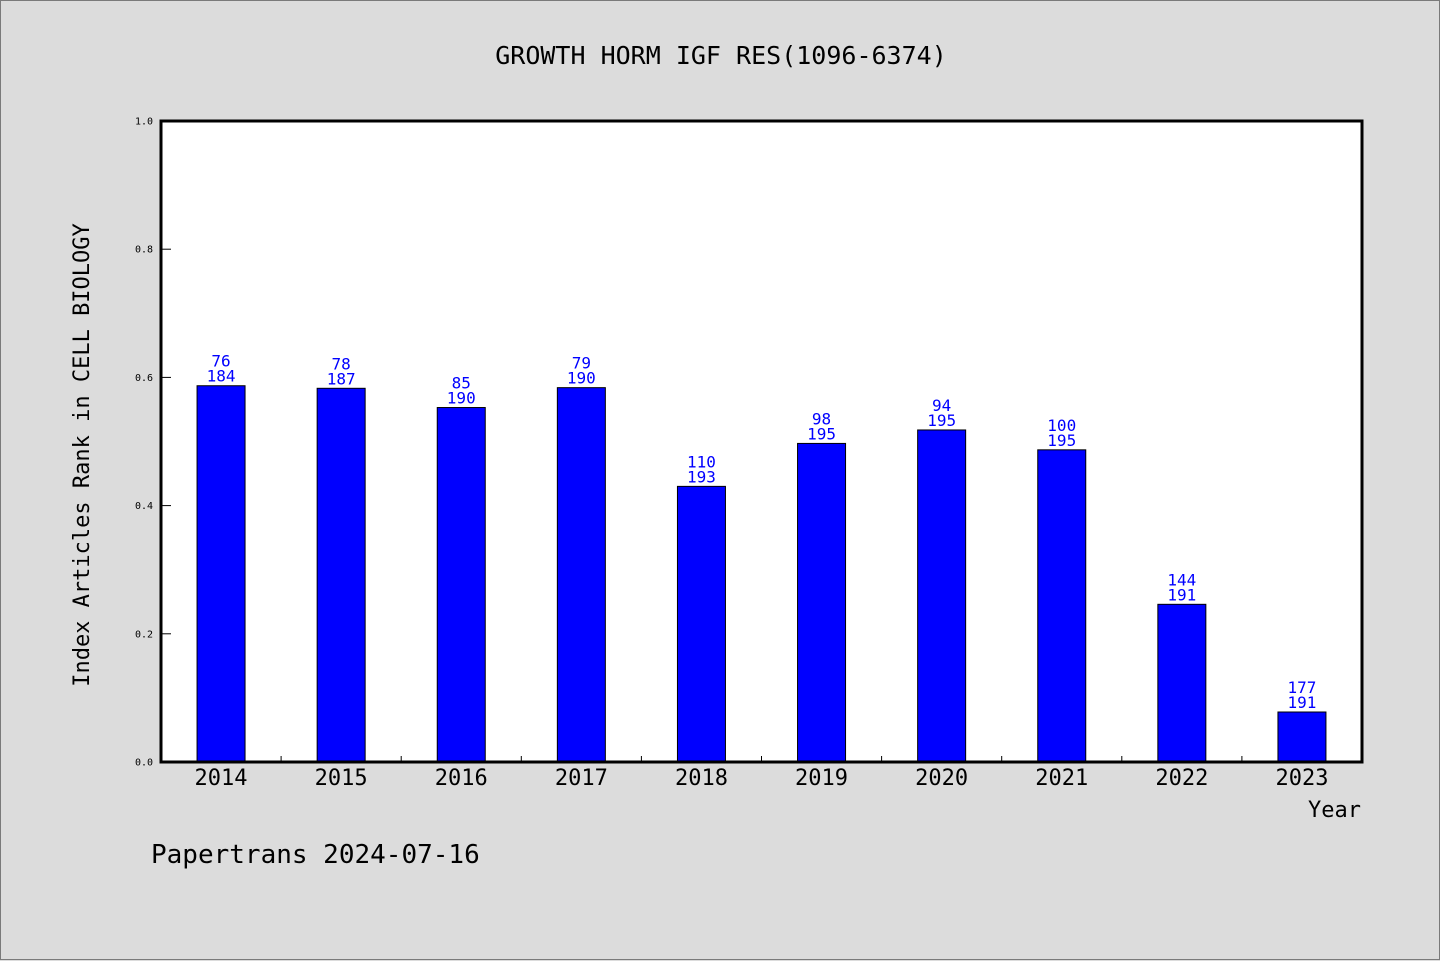  What do you see at coordinates (1301, 778) in the screenshot?
I see `x-tick-label: 2023` at bounding box center [1301, 778].